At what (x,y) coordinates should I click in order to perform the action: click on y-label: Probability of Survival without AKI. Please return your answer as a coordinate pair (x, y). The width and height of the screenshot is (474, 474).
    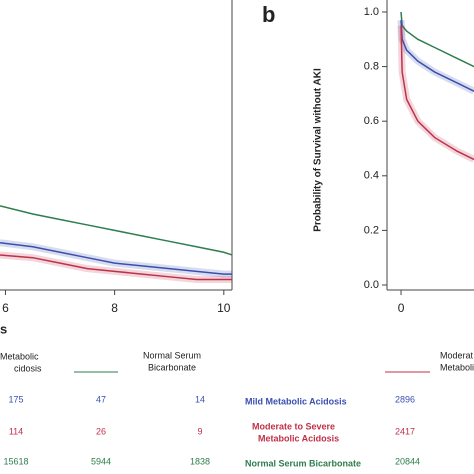
    Looking at the image, I should click on (318, 150).